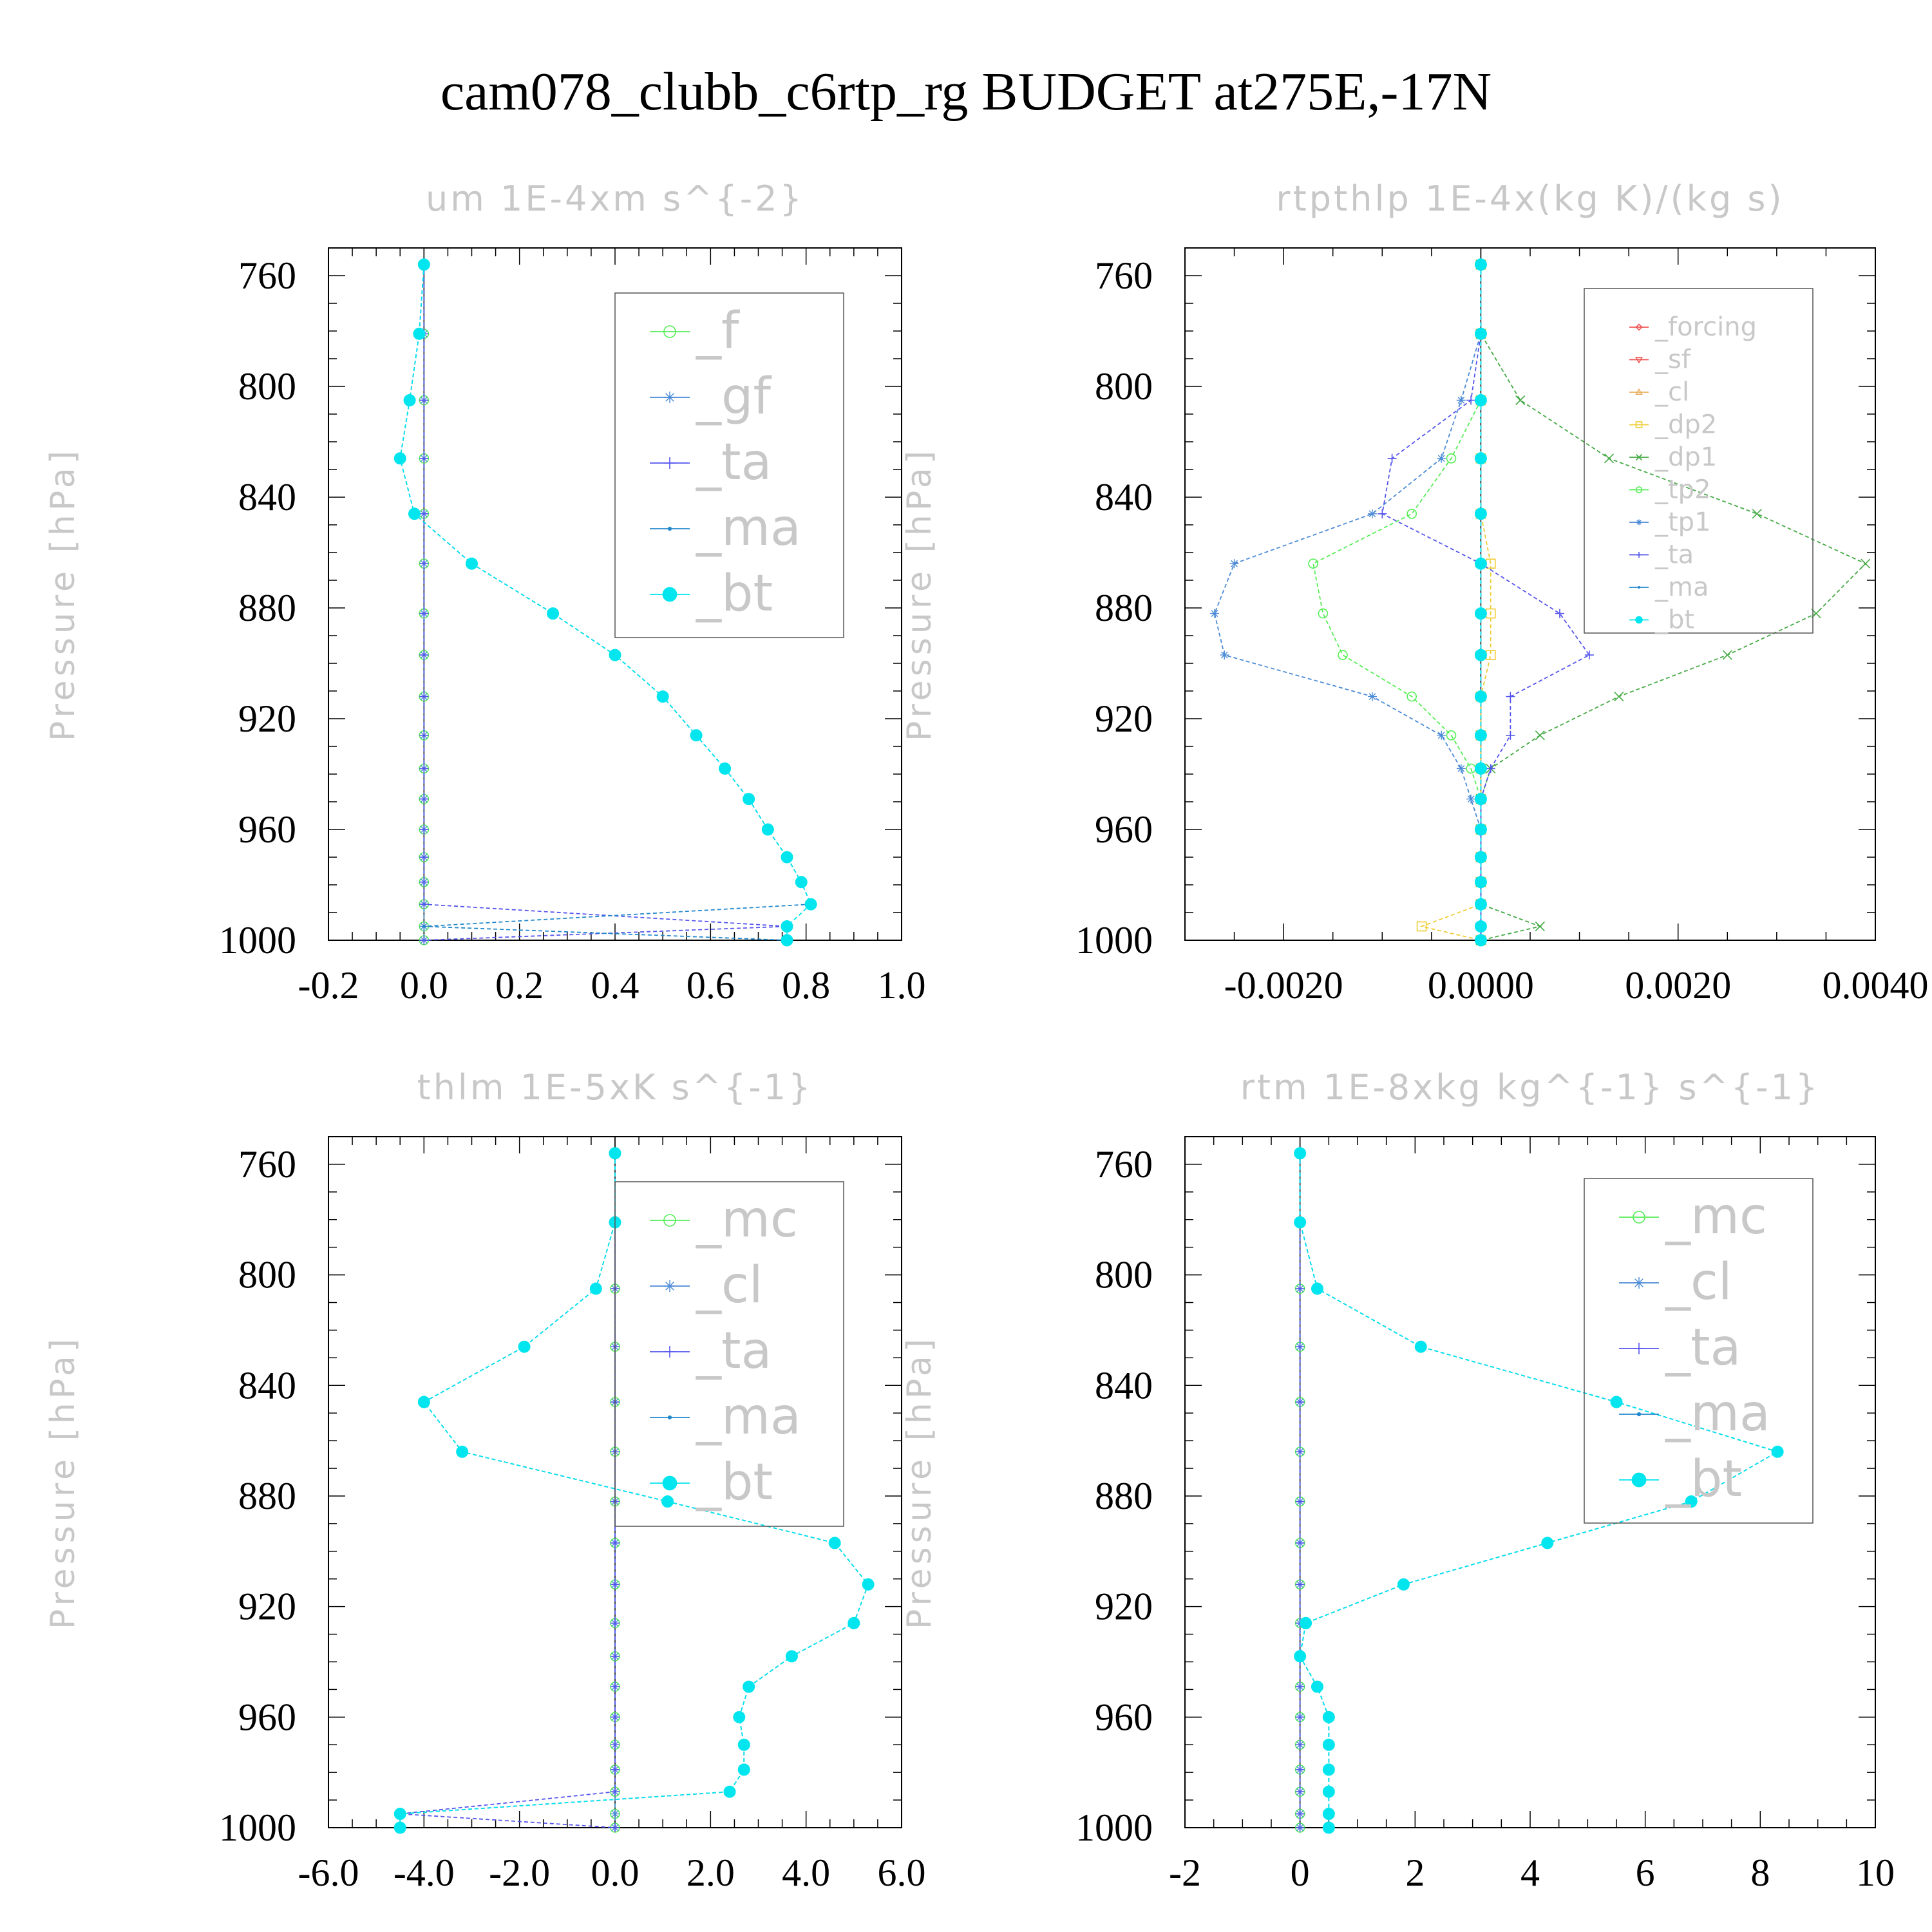 This screenshot has height=1932, width=1932. What do you see at coordinates (1704, 1479) in the screenshot?
I see `legend-label: _bt` at bounding box center [1704, 1479].